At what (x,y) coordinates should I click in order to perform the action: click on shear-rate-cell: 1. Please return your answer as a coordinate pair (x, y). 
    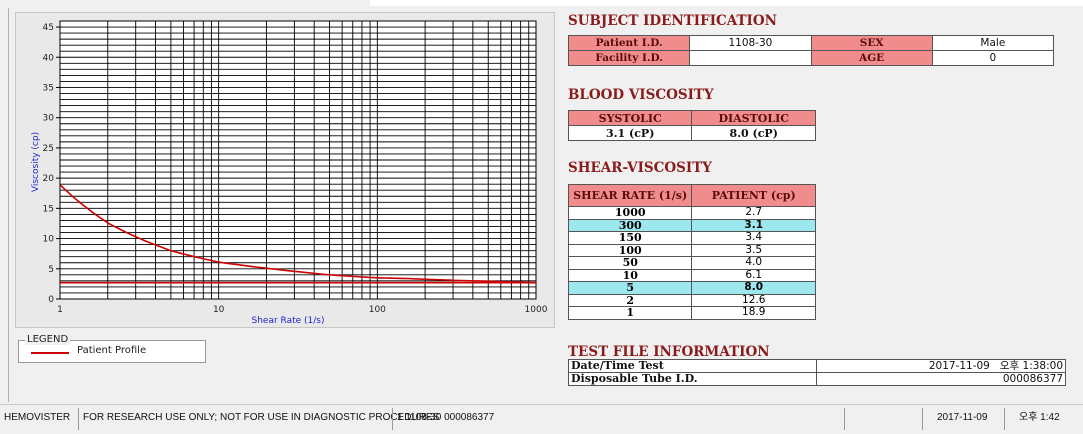
    Looking at the image, I should click on (630, 313).